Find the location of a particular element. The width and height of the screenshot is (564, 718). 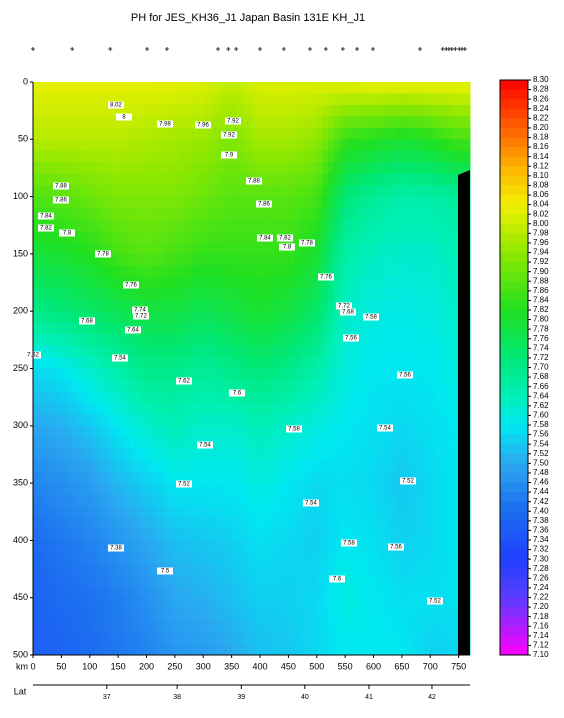

colorbar-label: 7.50 is located at coordinates (541, 462).